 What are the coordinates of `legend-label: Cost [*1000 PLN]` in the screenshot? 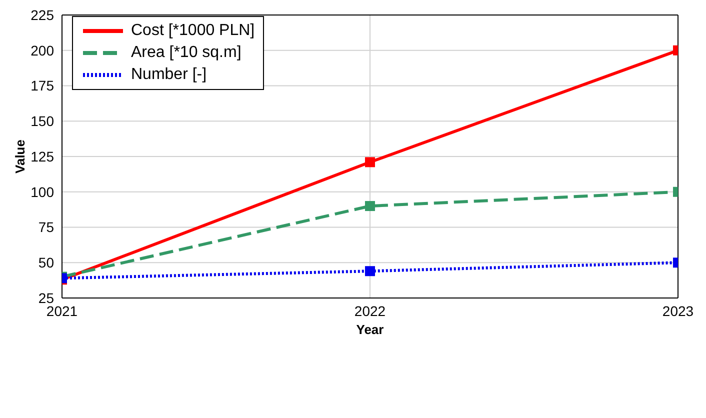 It's located at (193, 31).